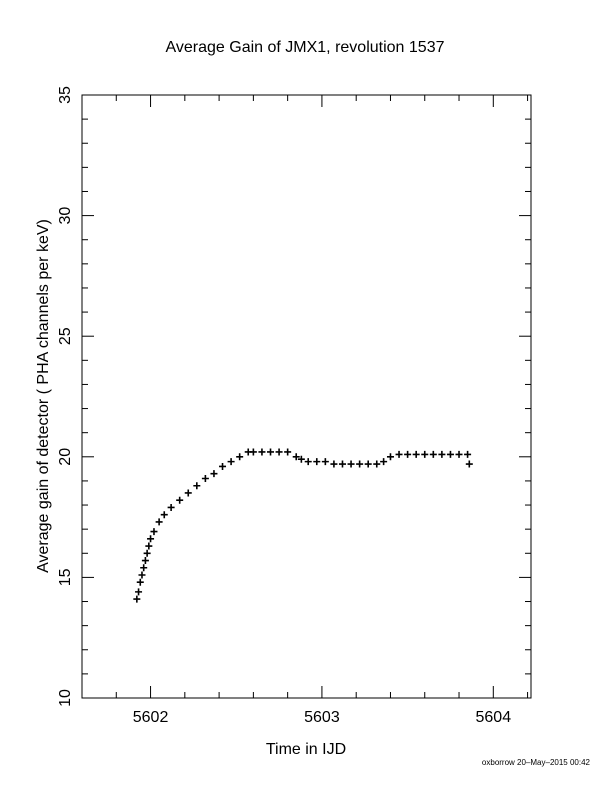  I want to click on y-tick-label: 30, so click(65, 216).